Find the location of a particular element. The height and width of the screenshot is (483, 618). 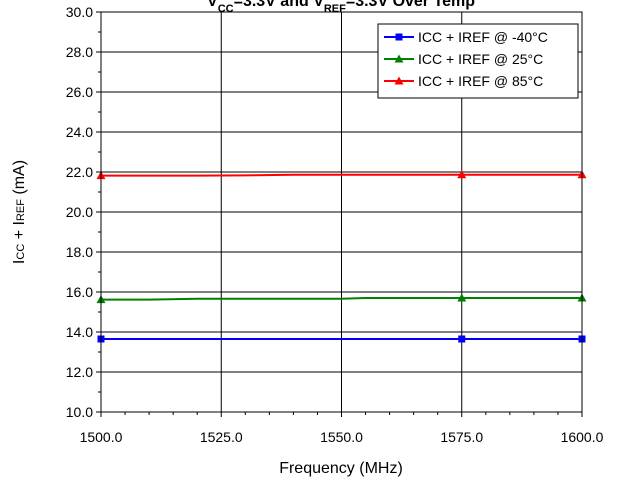

legend-entry: ICC + IREF @ 25°C is located at coordinates (463, 59).